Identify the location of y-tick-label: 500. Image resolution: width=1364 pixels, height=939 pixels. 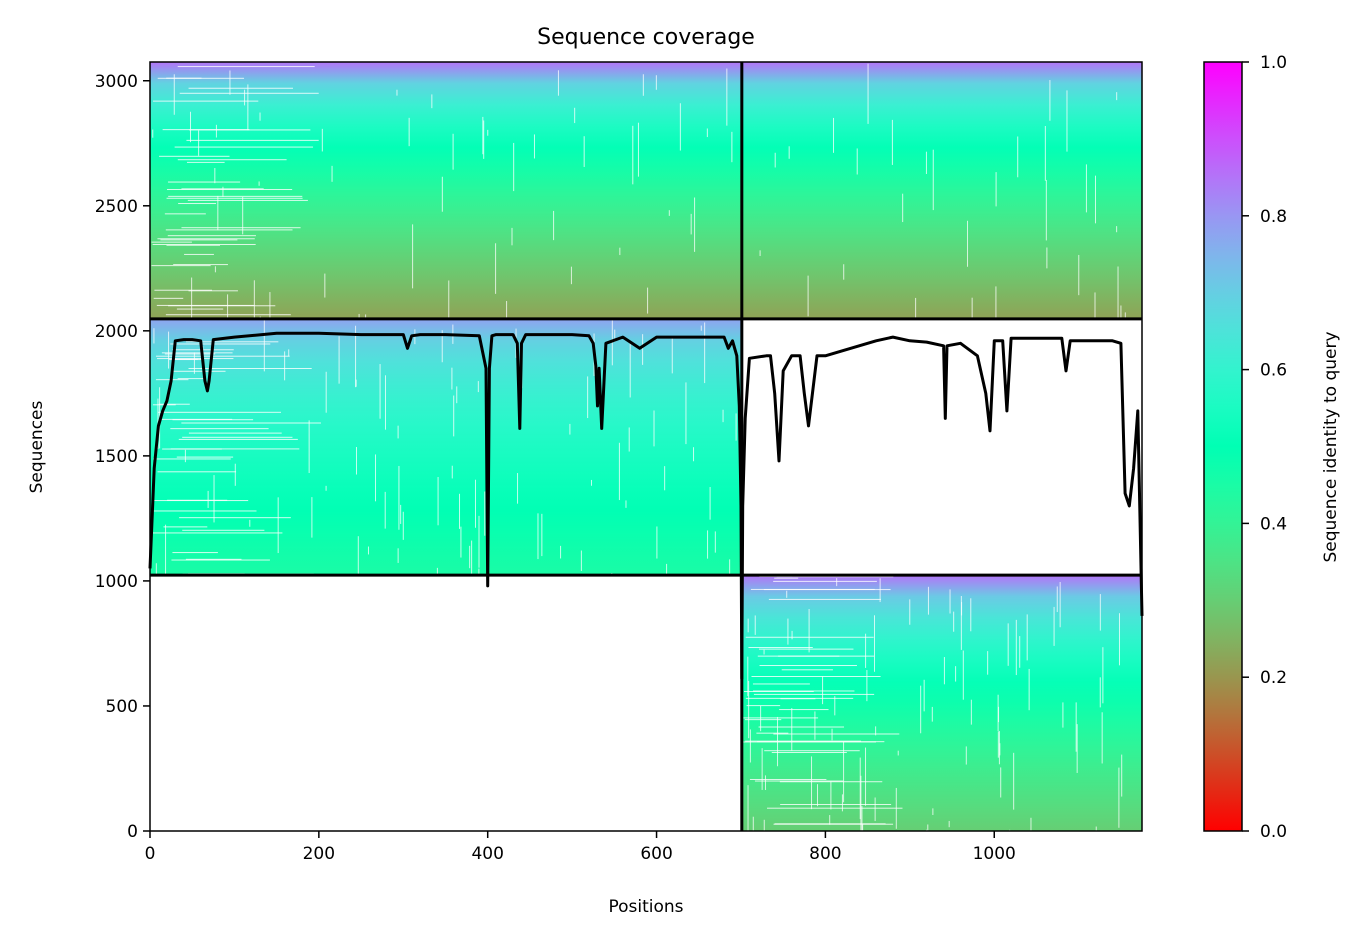
(122, 707).